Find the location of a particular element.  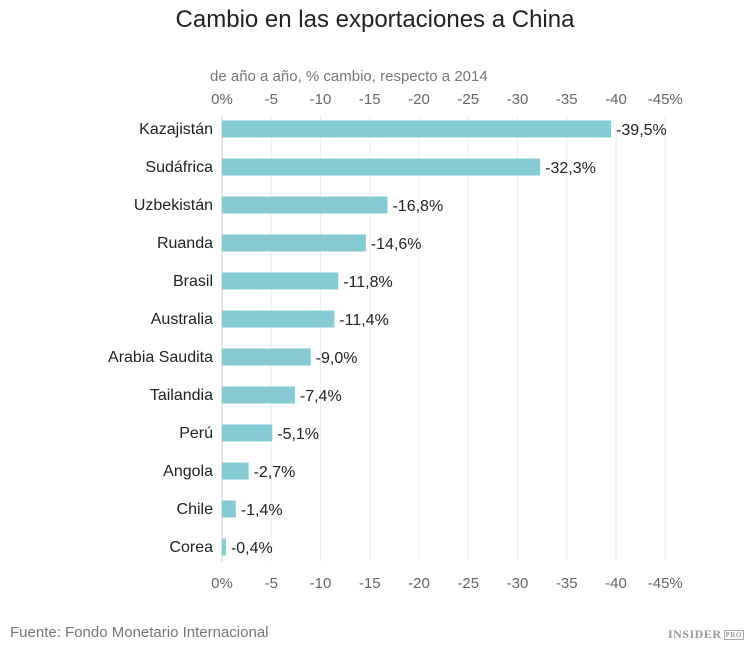

category-label: Kazajistán is located at coordinates (176, 129).